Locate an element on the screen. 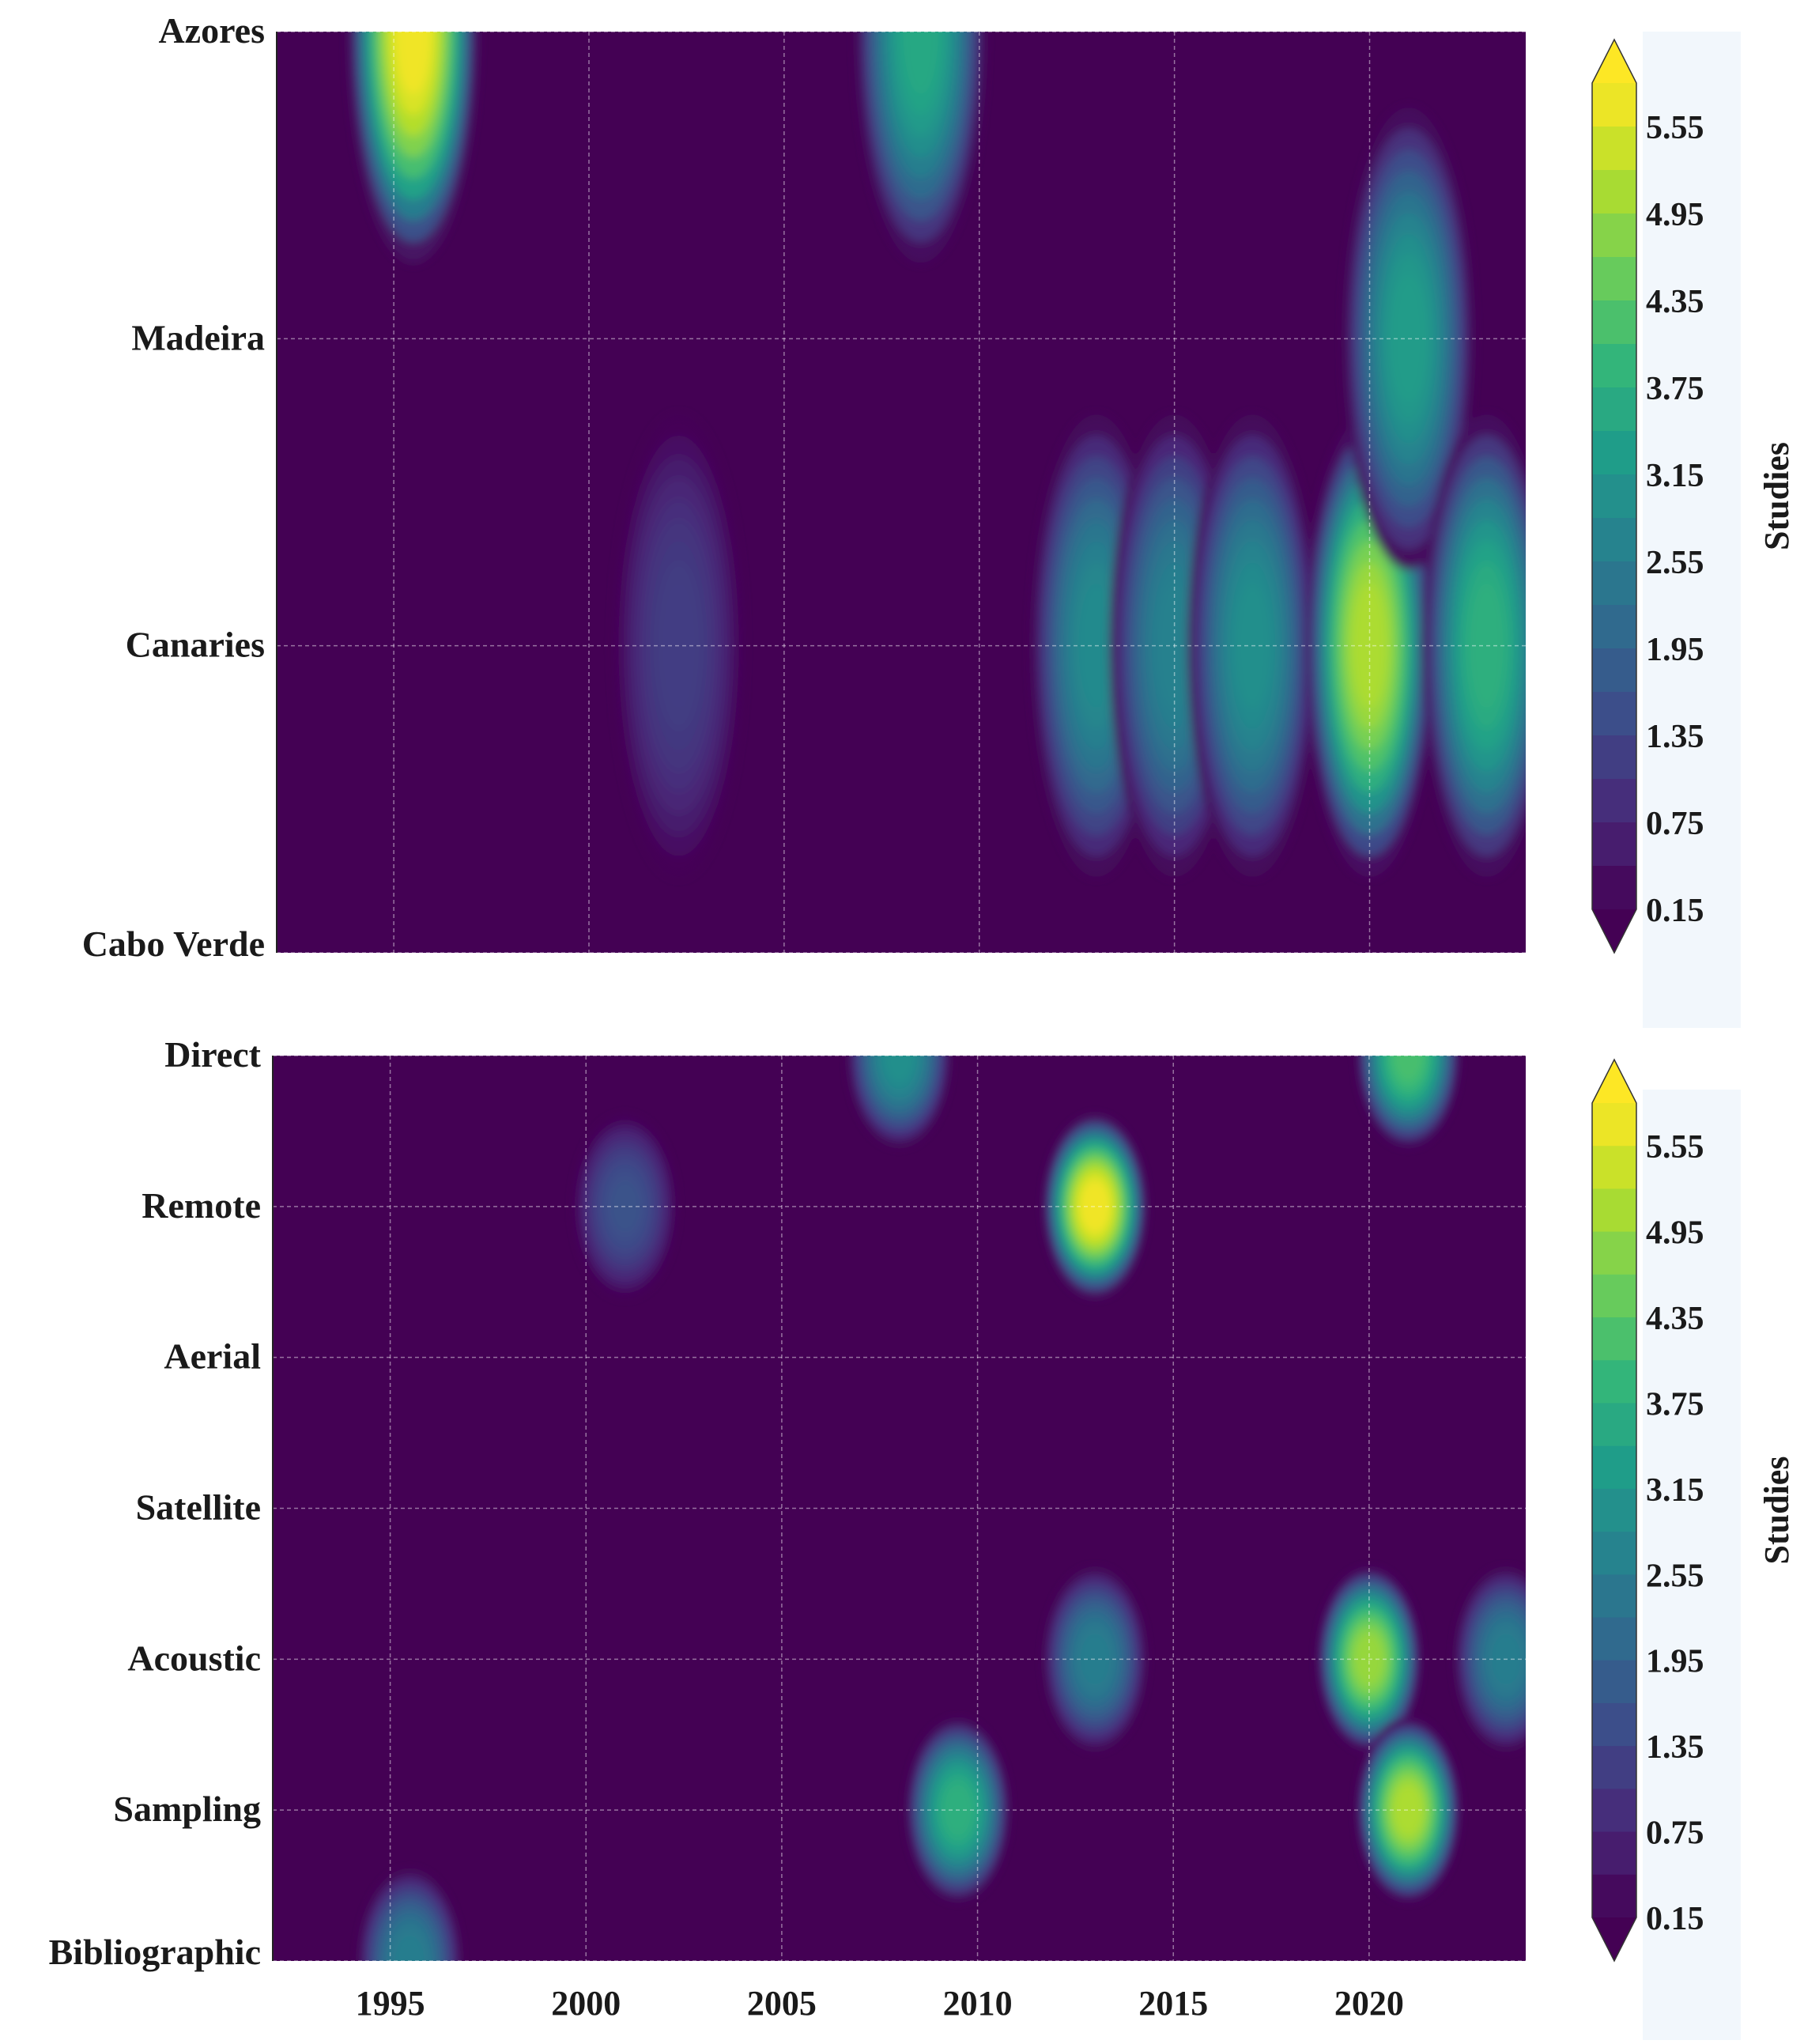 Image resolution: width=1804 pixels, height=2044 pixels. colorbar-panel is located at coordinates (1692, 530).